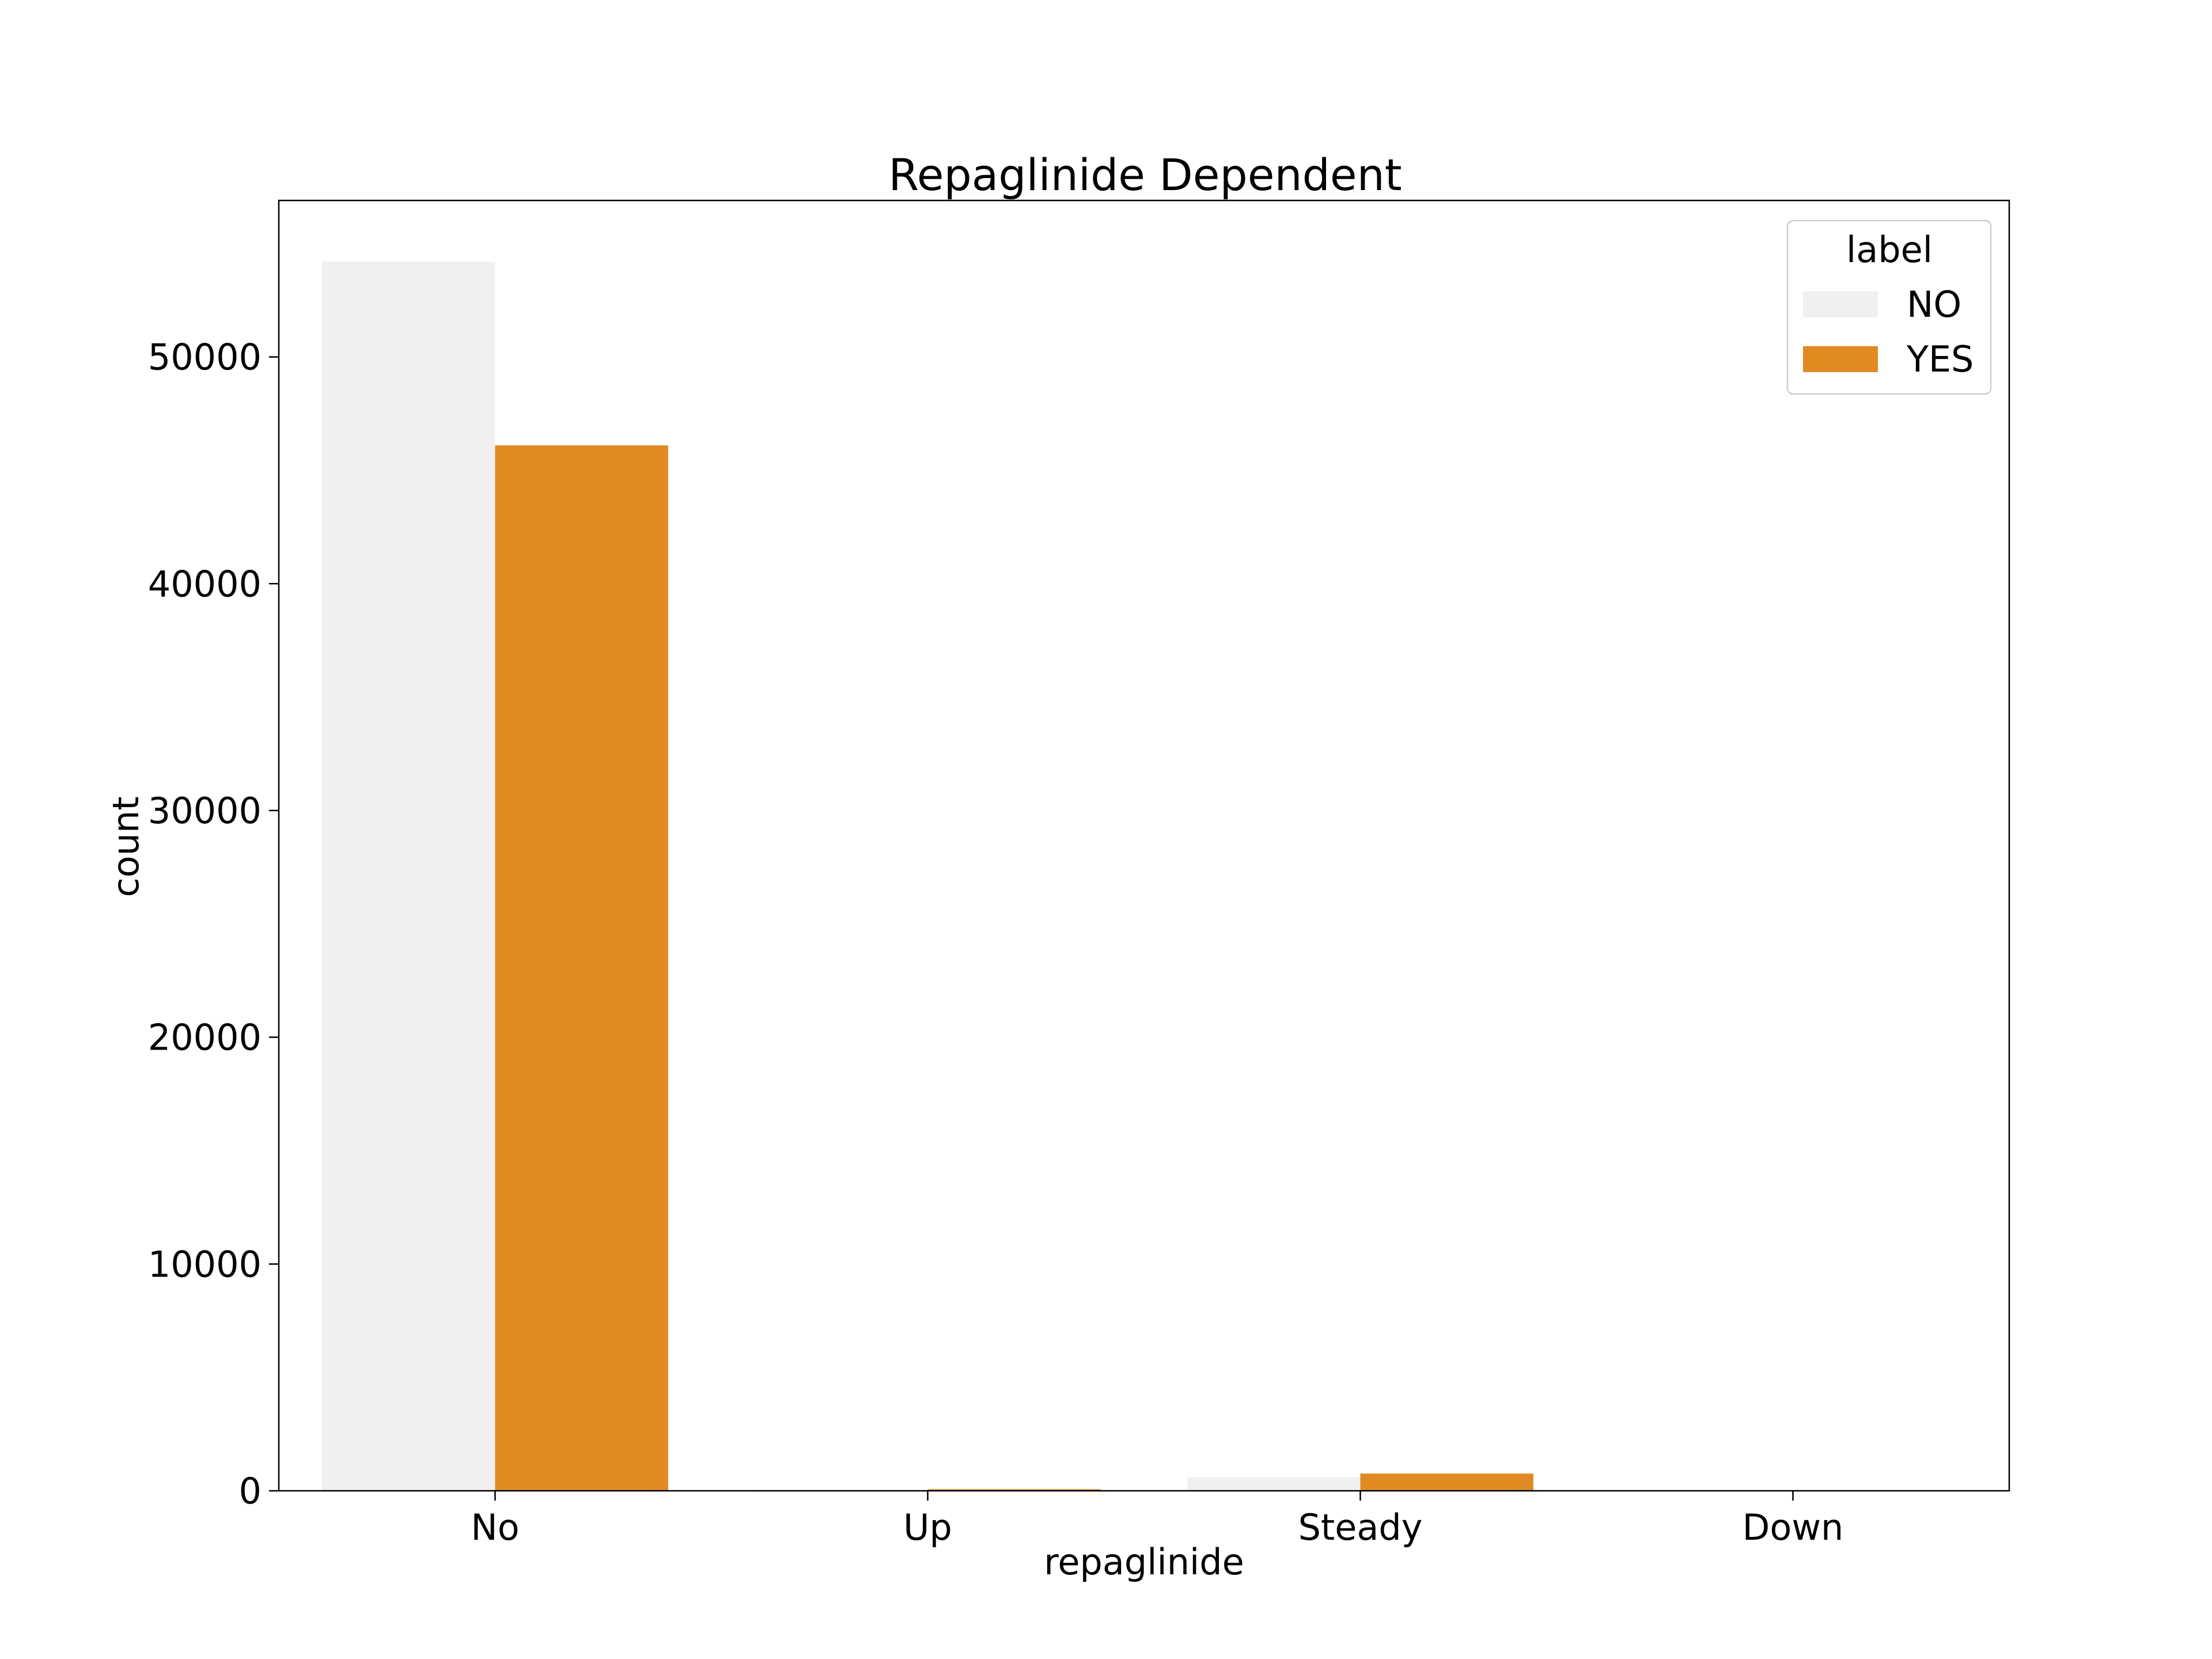  I want to click on y-tick-label: 20000, so click(205, 1038).